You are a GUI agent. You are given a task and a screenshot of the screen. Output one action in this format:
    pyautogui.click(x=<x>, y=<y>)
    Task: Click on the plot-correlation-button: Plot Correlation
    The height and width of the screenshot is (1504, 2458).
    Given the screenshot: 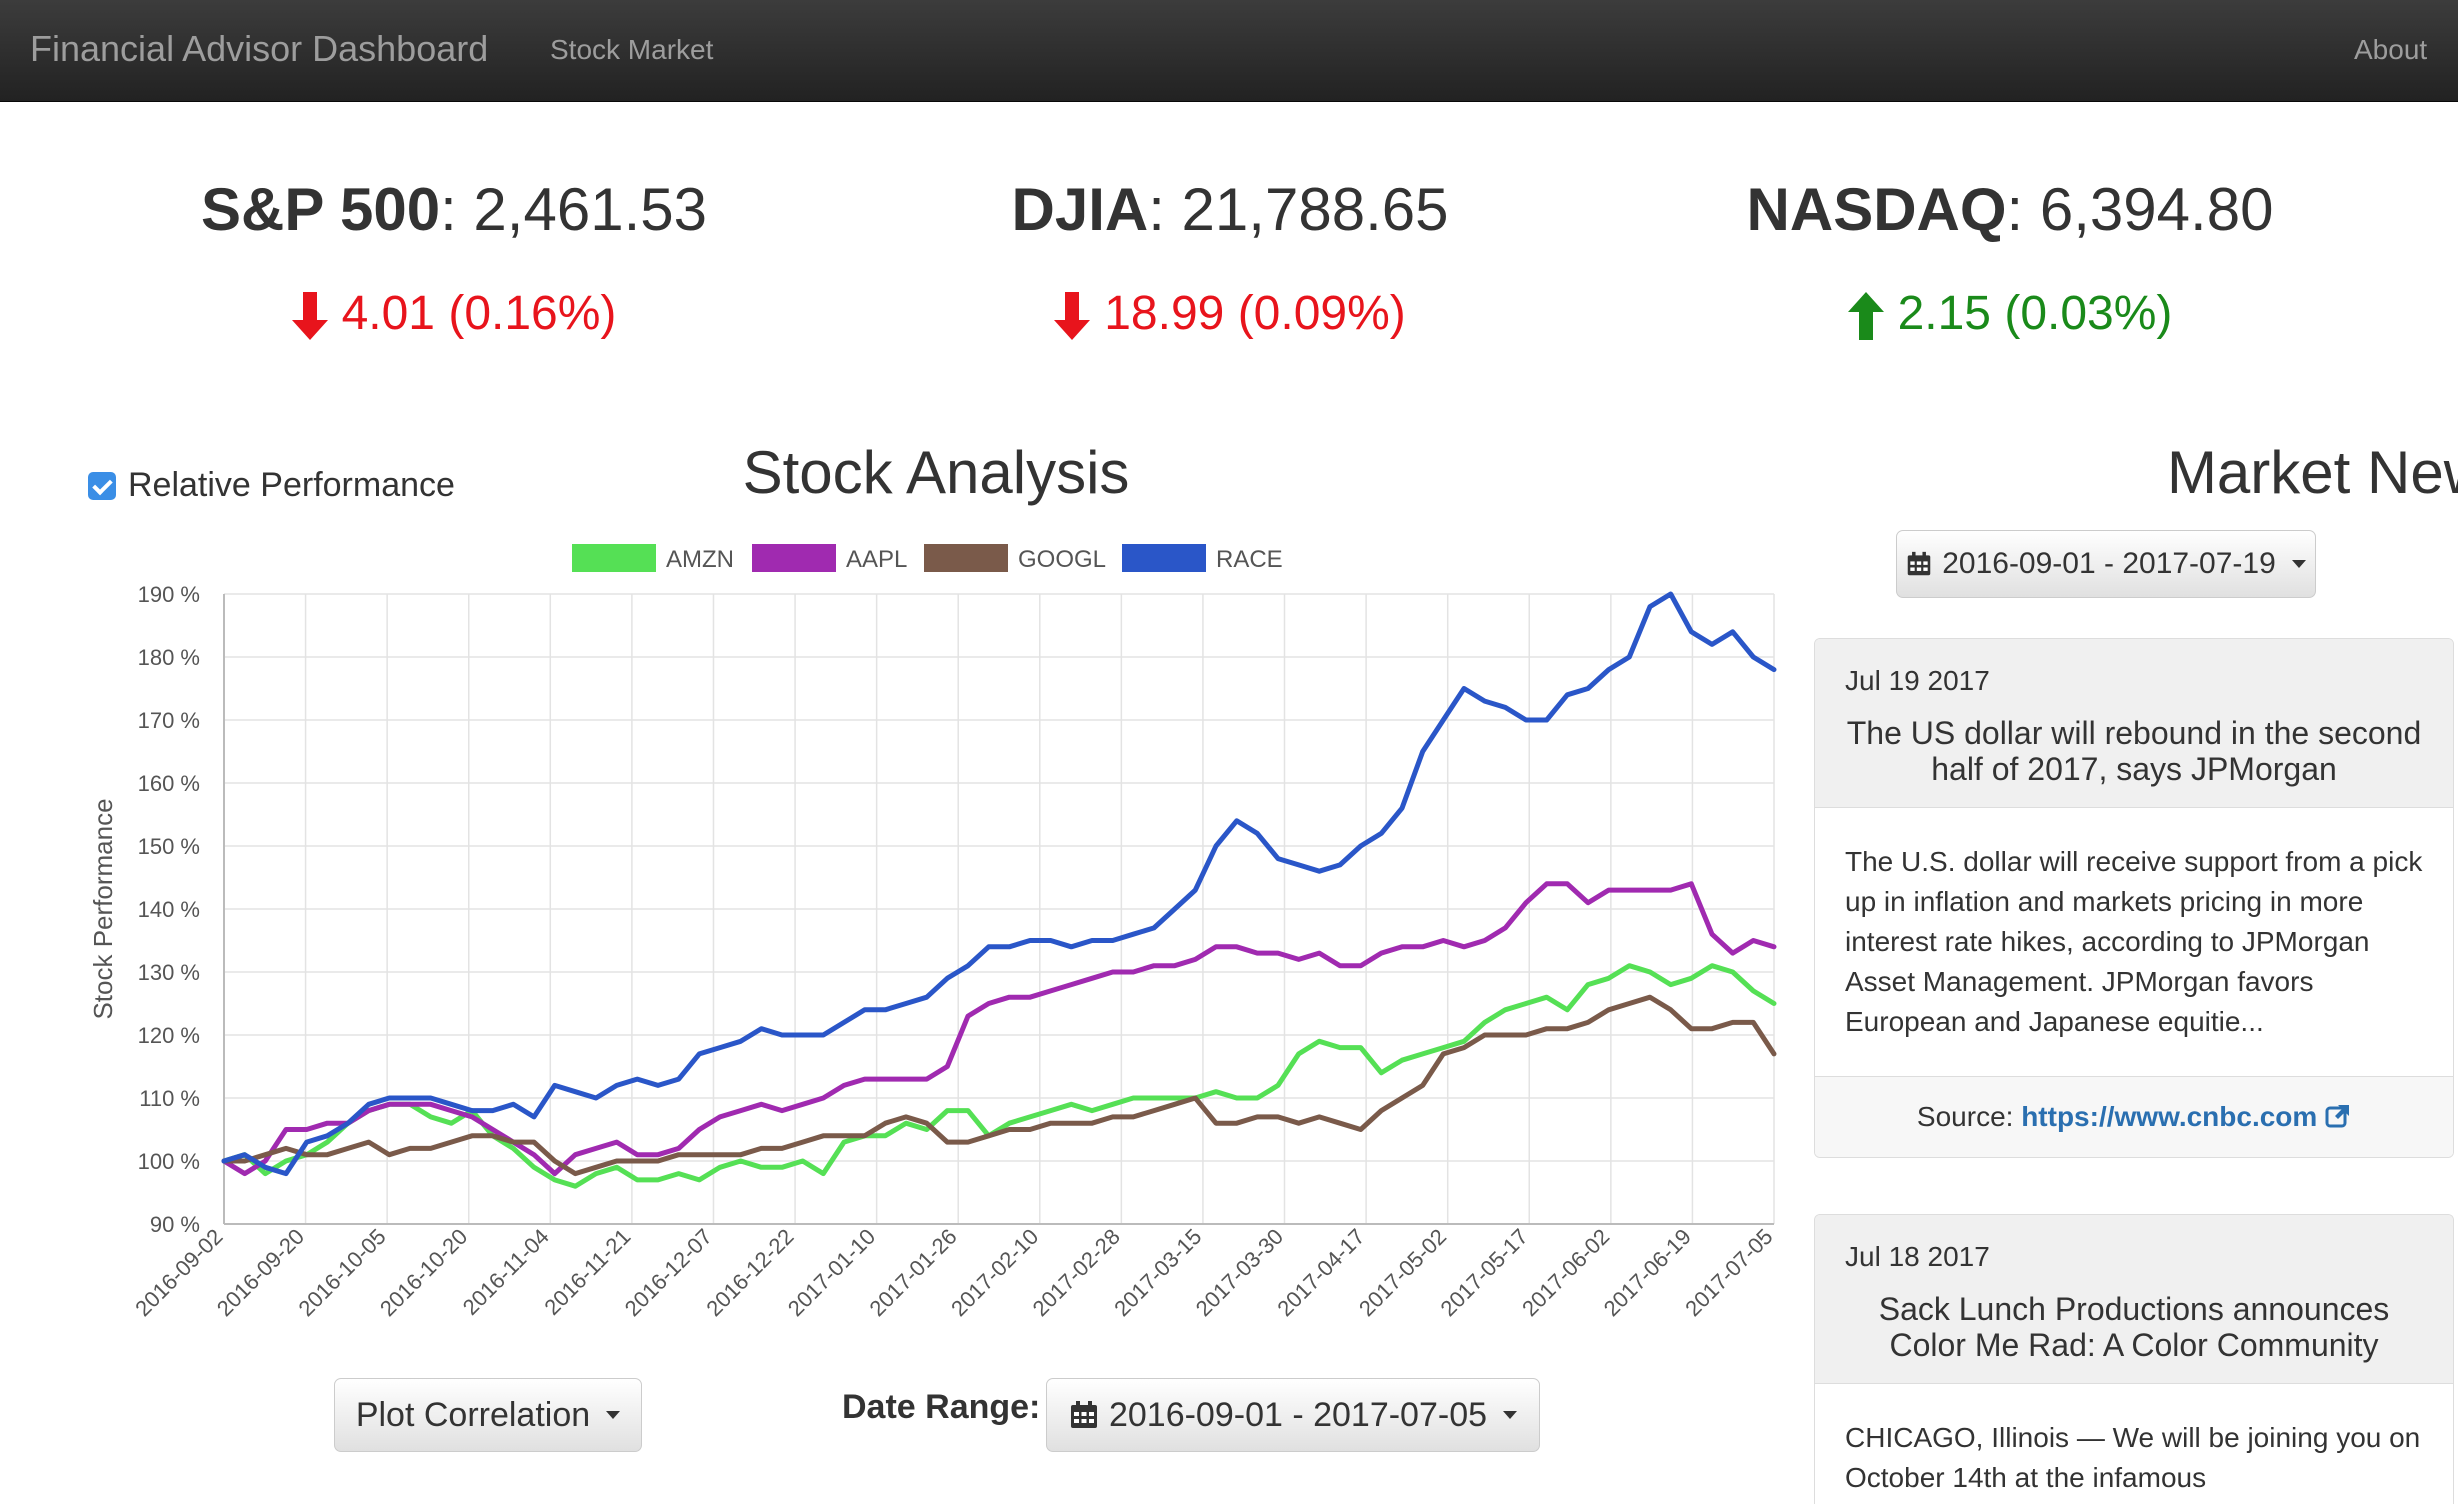 What is the action you would take?
    pyautogui.click(x=488, y=1415)
    